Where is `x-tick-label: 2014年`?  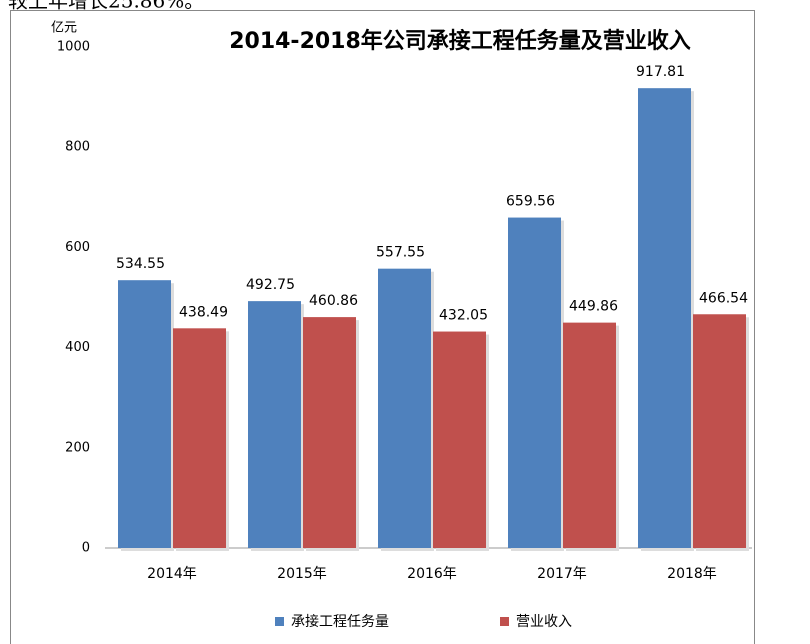
x-tick-label: 2014年 is located at coordinates (172, 574).